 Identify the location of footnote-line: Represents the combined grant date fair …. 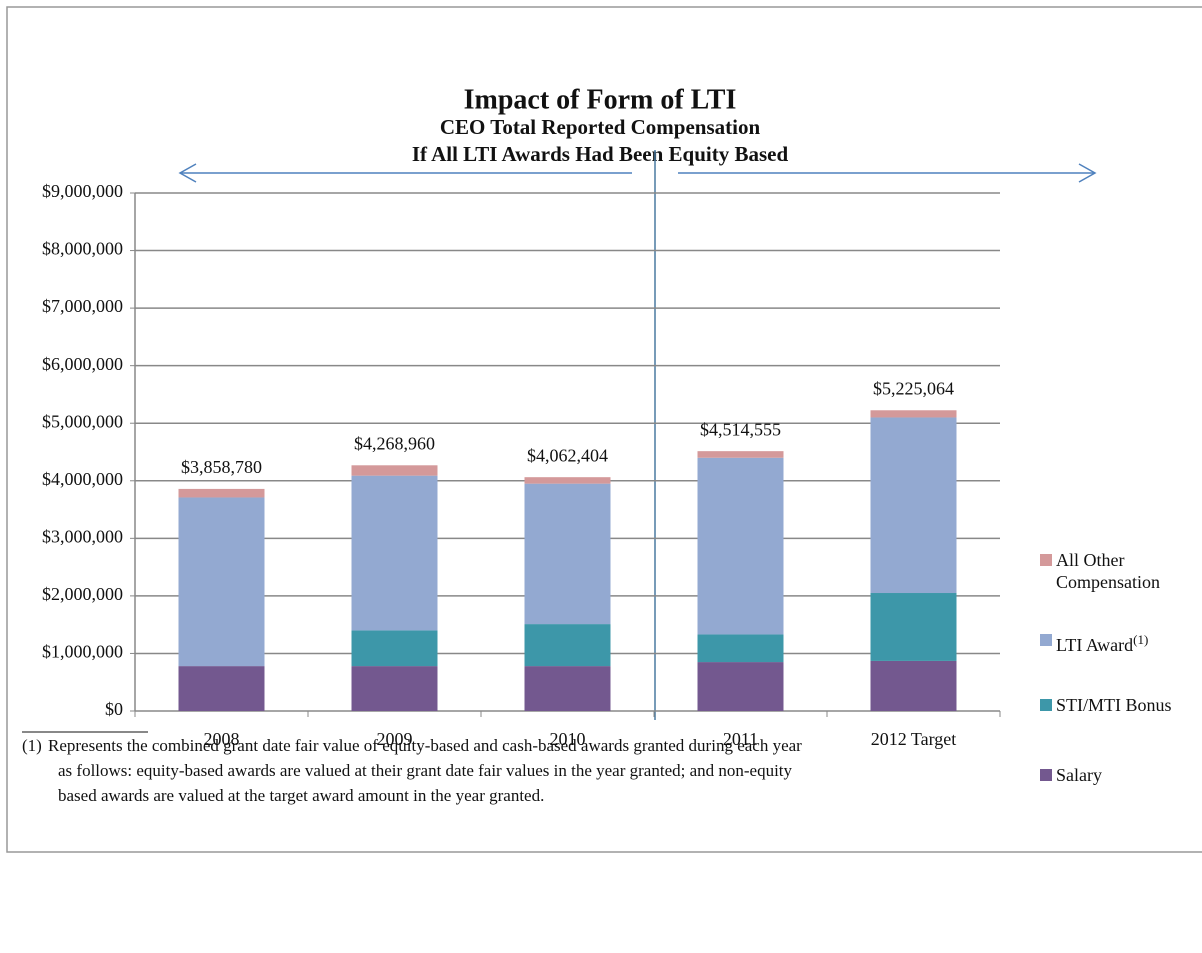
(425, 745).